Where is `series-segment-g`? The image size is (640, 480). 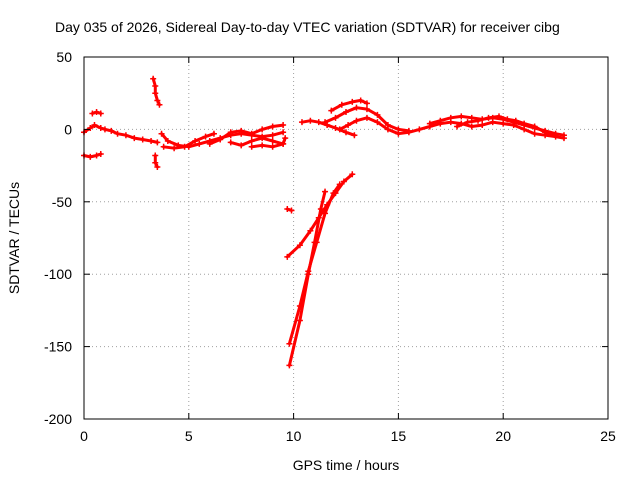 series-segment-g is located at coordinates (188, 141).